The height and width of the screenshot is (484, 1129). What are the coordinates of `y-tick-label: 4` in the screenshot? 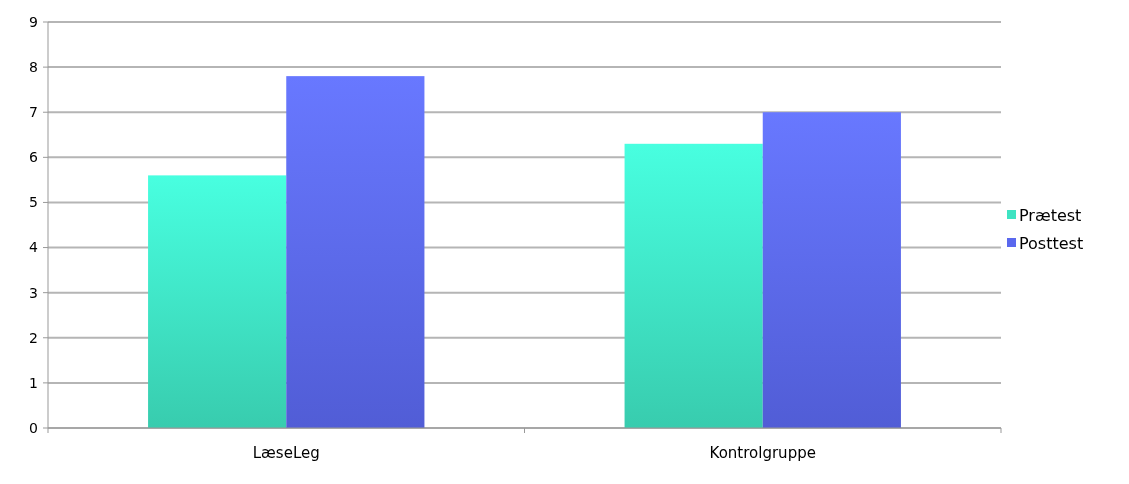 It's located at (34, 247).